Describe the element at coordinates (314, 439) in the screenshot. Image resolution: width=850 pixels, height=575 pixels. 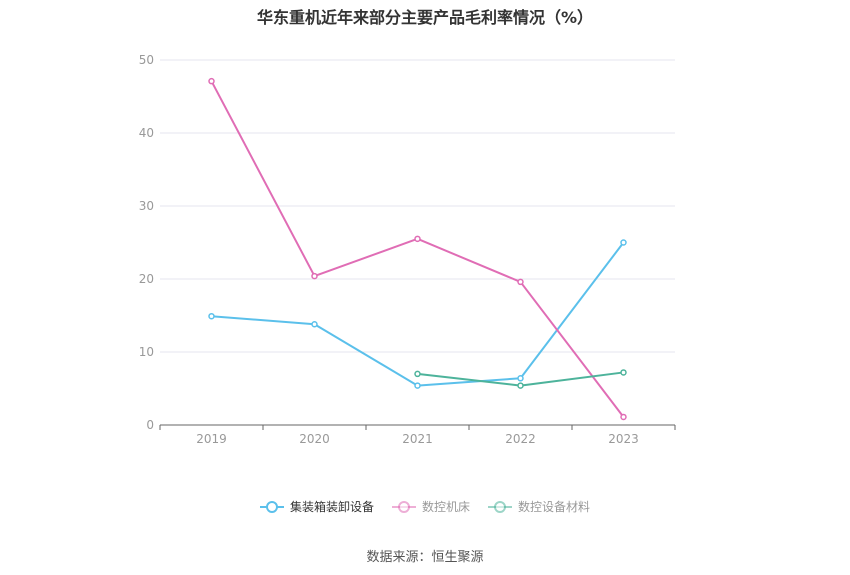
I see `x-tick-label: 2020` at that location.